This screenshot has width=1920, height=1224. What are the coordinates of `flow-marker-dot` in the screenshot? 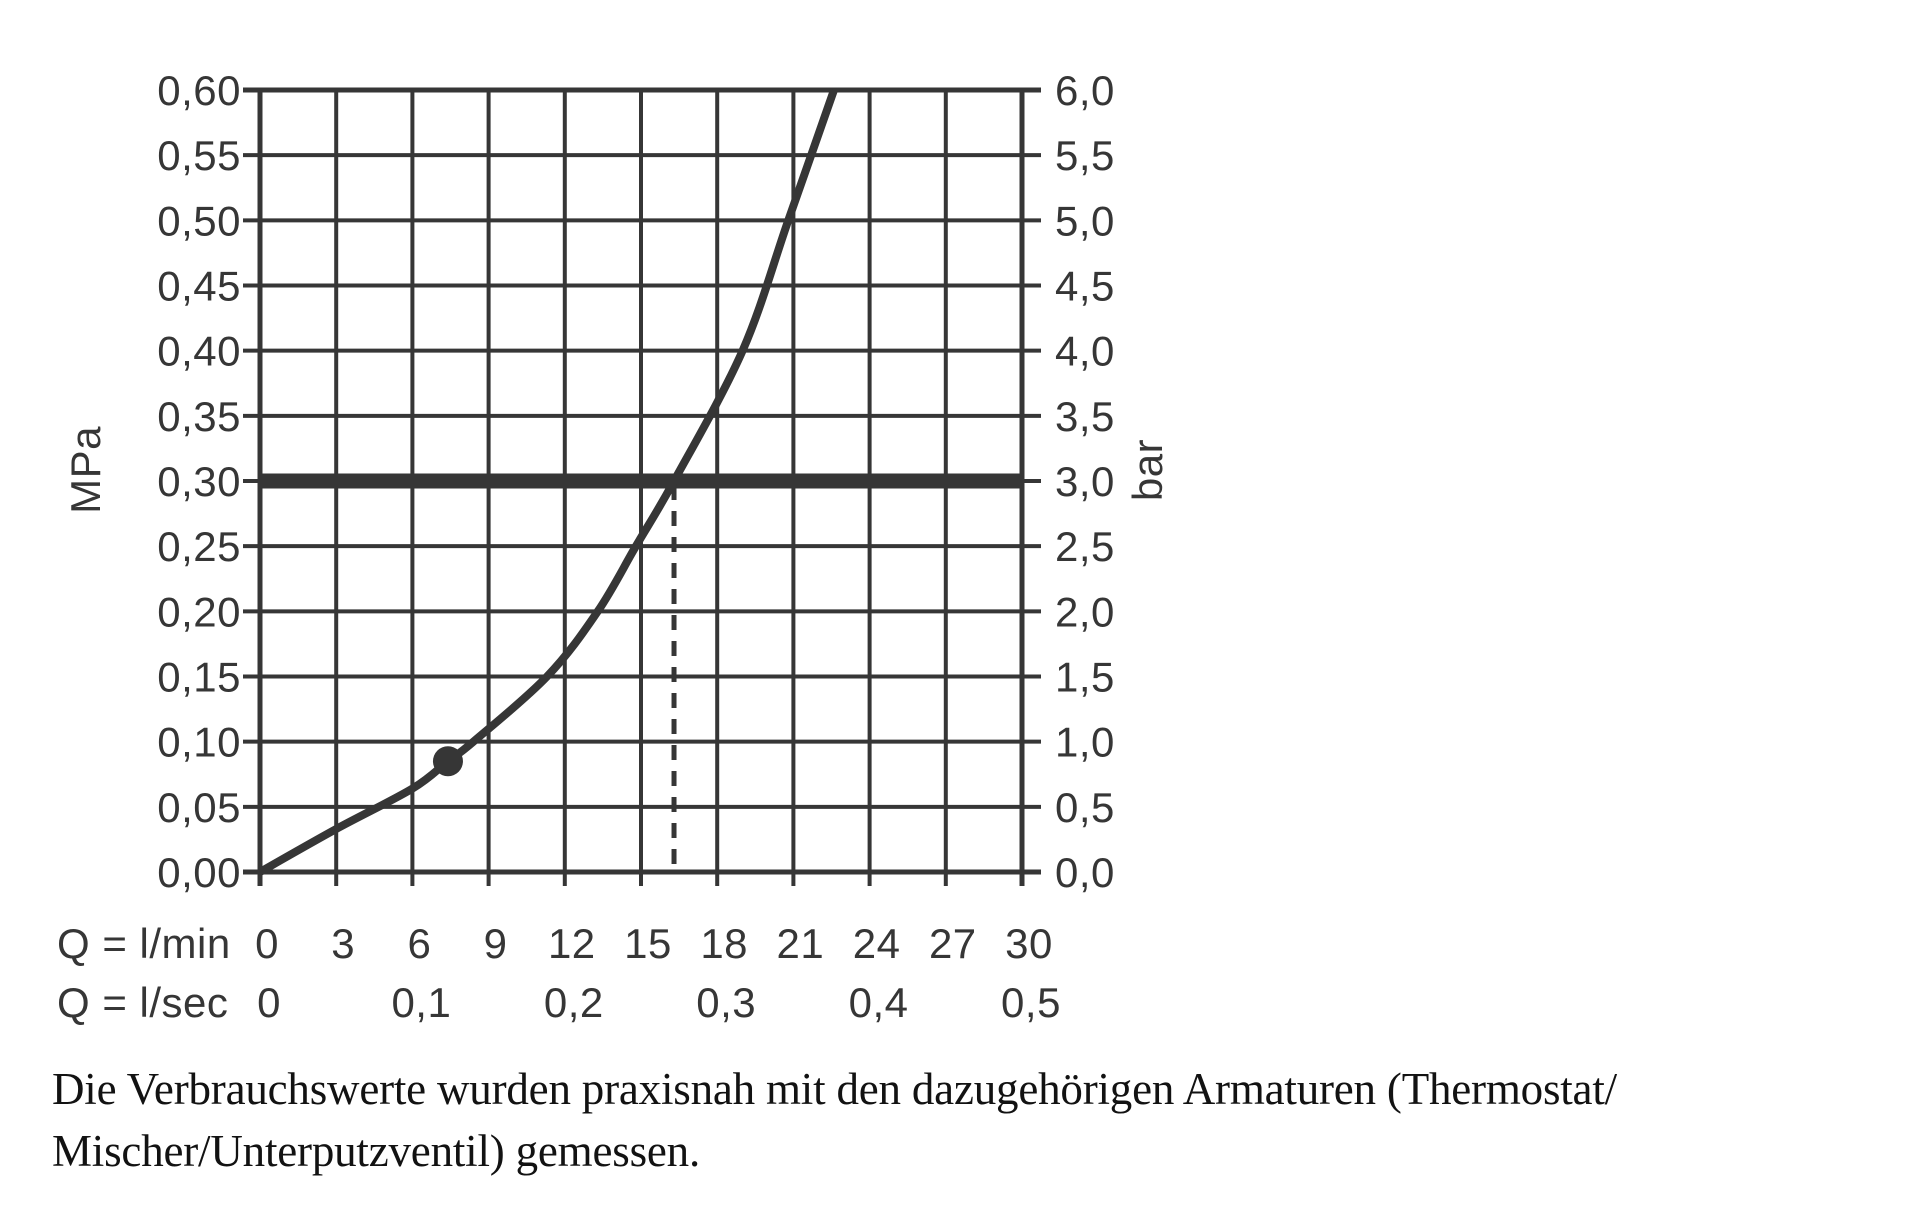 It's located at (447, 761).